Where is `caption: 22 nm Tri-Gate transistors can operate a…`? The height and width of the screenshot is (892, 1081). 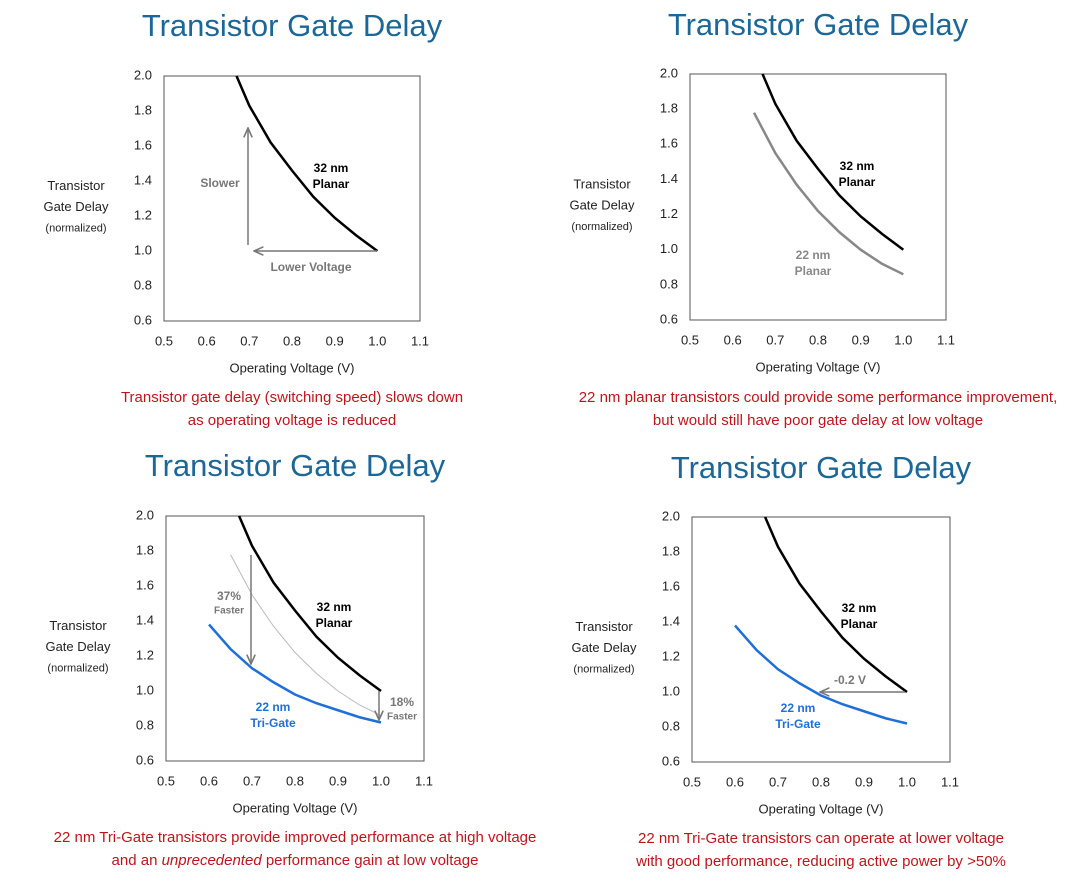 caption: 22 nm Tri-Gate transistors can operate a… is located at coordinates (821, 838).